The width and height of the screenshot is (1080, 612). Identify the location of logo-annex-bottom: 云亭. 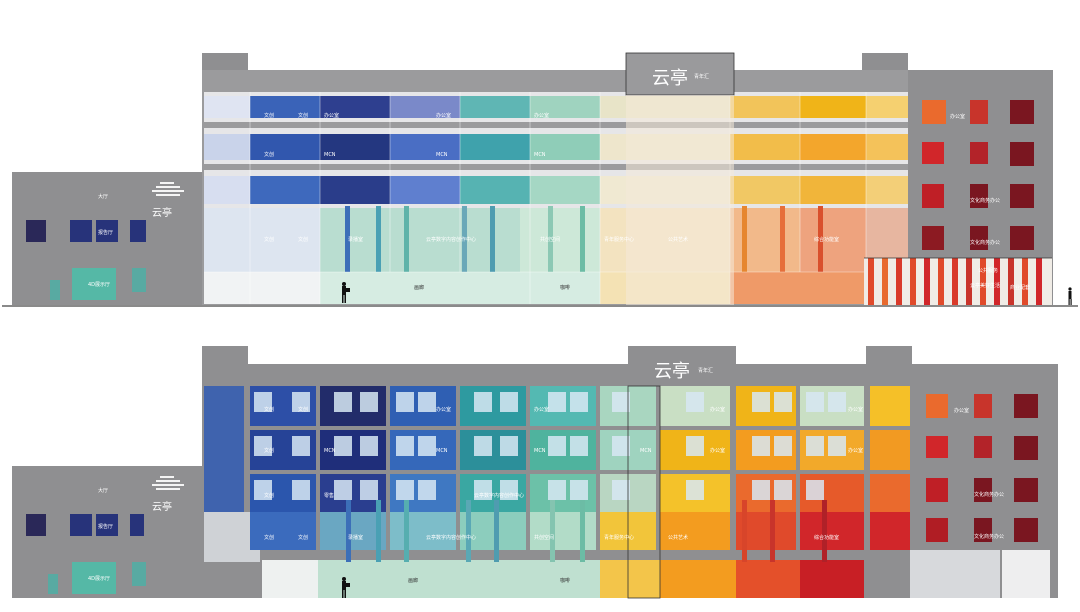
(162, 506).